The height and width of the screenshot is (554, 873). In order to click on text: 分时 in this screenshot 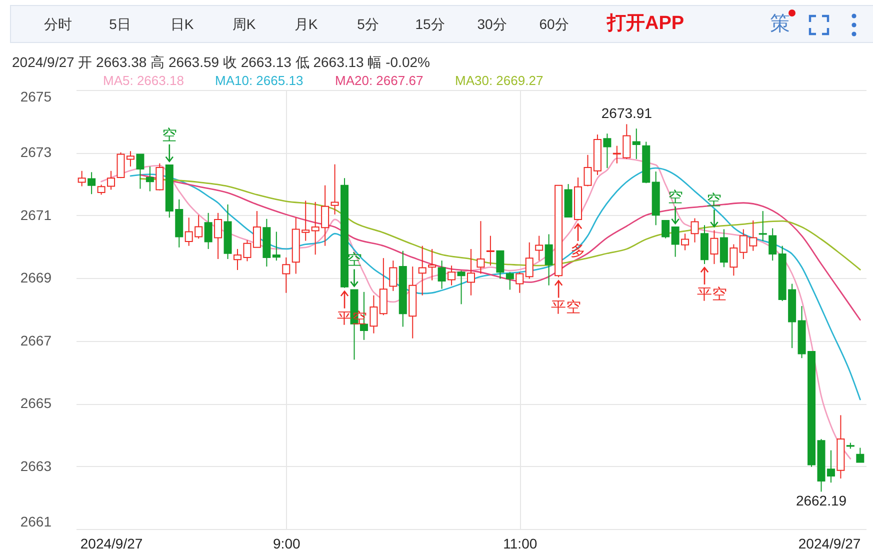, I will do `click(58, 24)`.